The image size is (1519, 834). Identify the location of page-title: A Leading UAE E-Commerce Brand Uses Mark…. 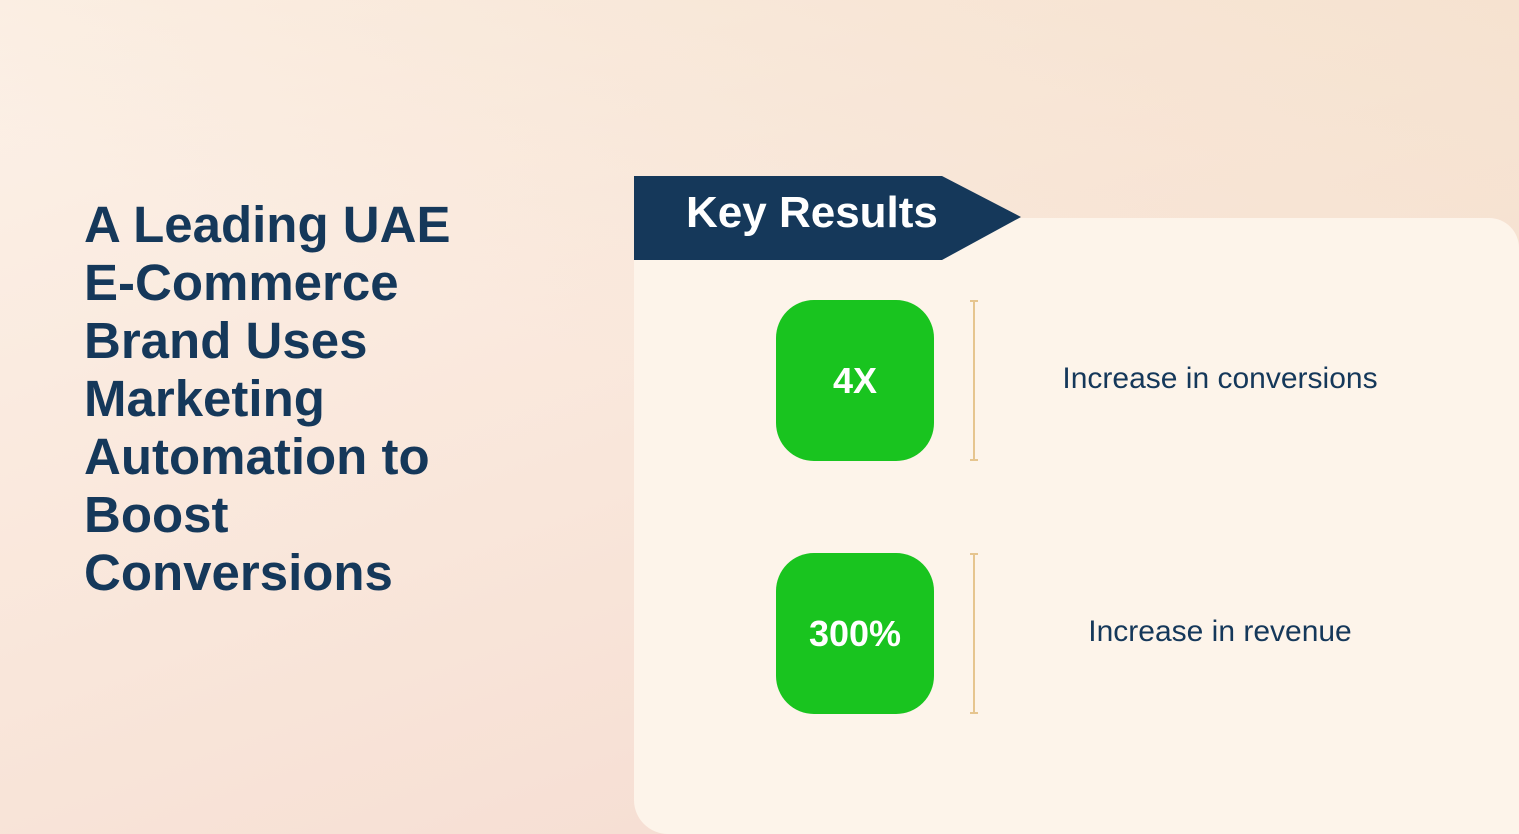
(267, 398).